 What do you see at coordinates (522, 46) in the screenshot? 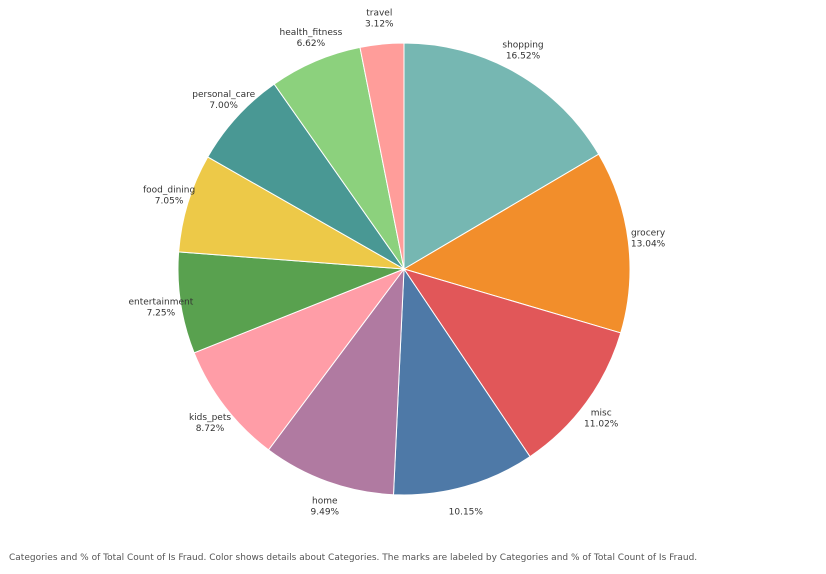
I see `slice-category-label: shopping` at bounding box center [522, 46].